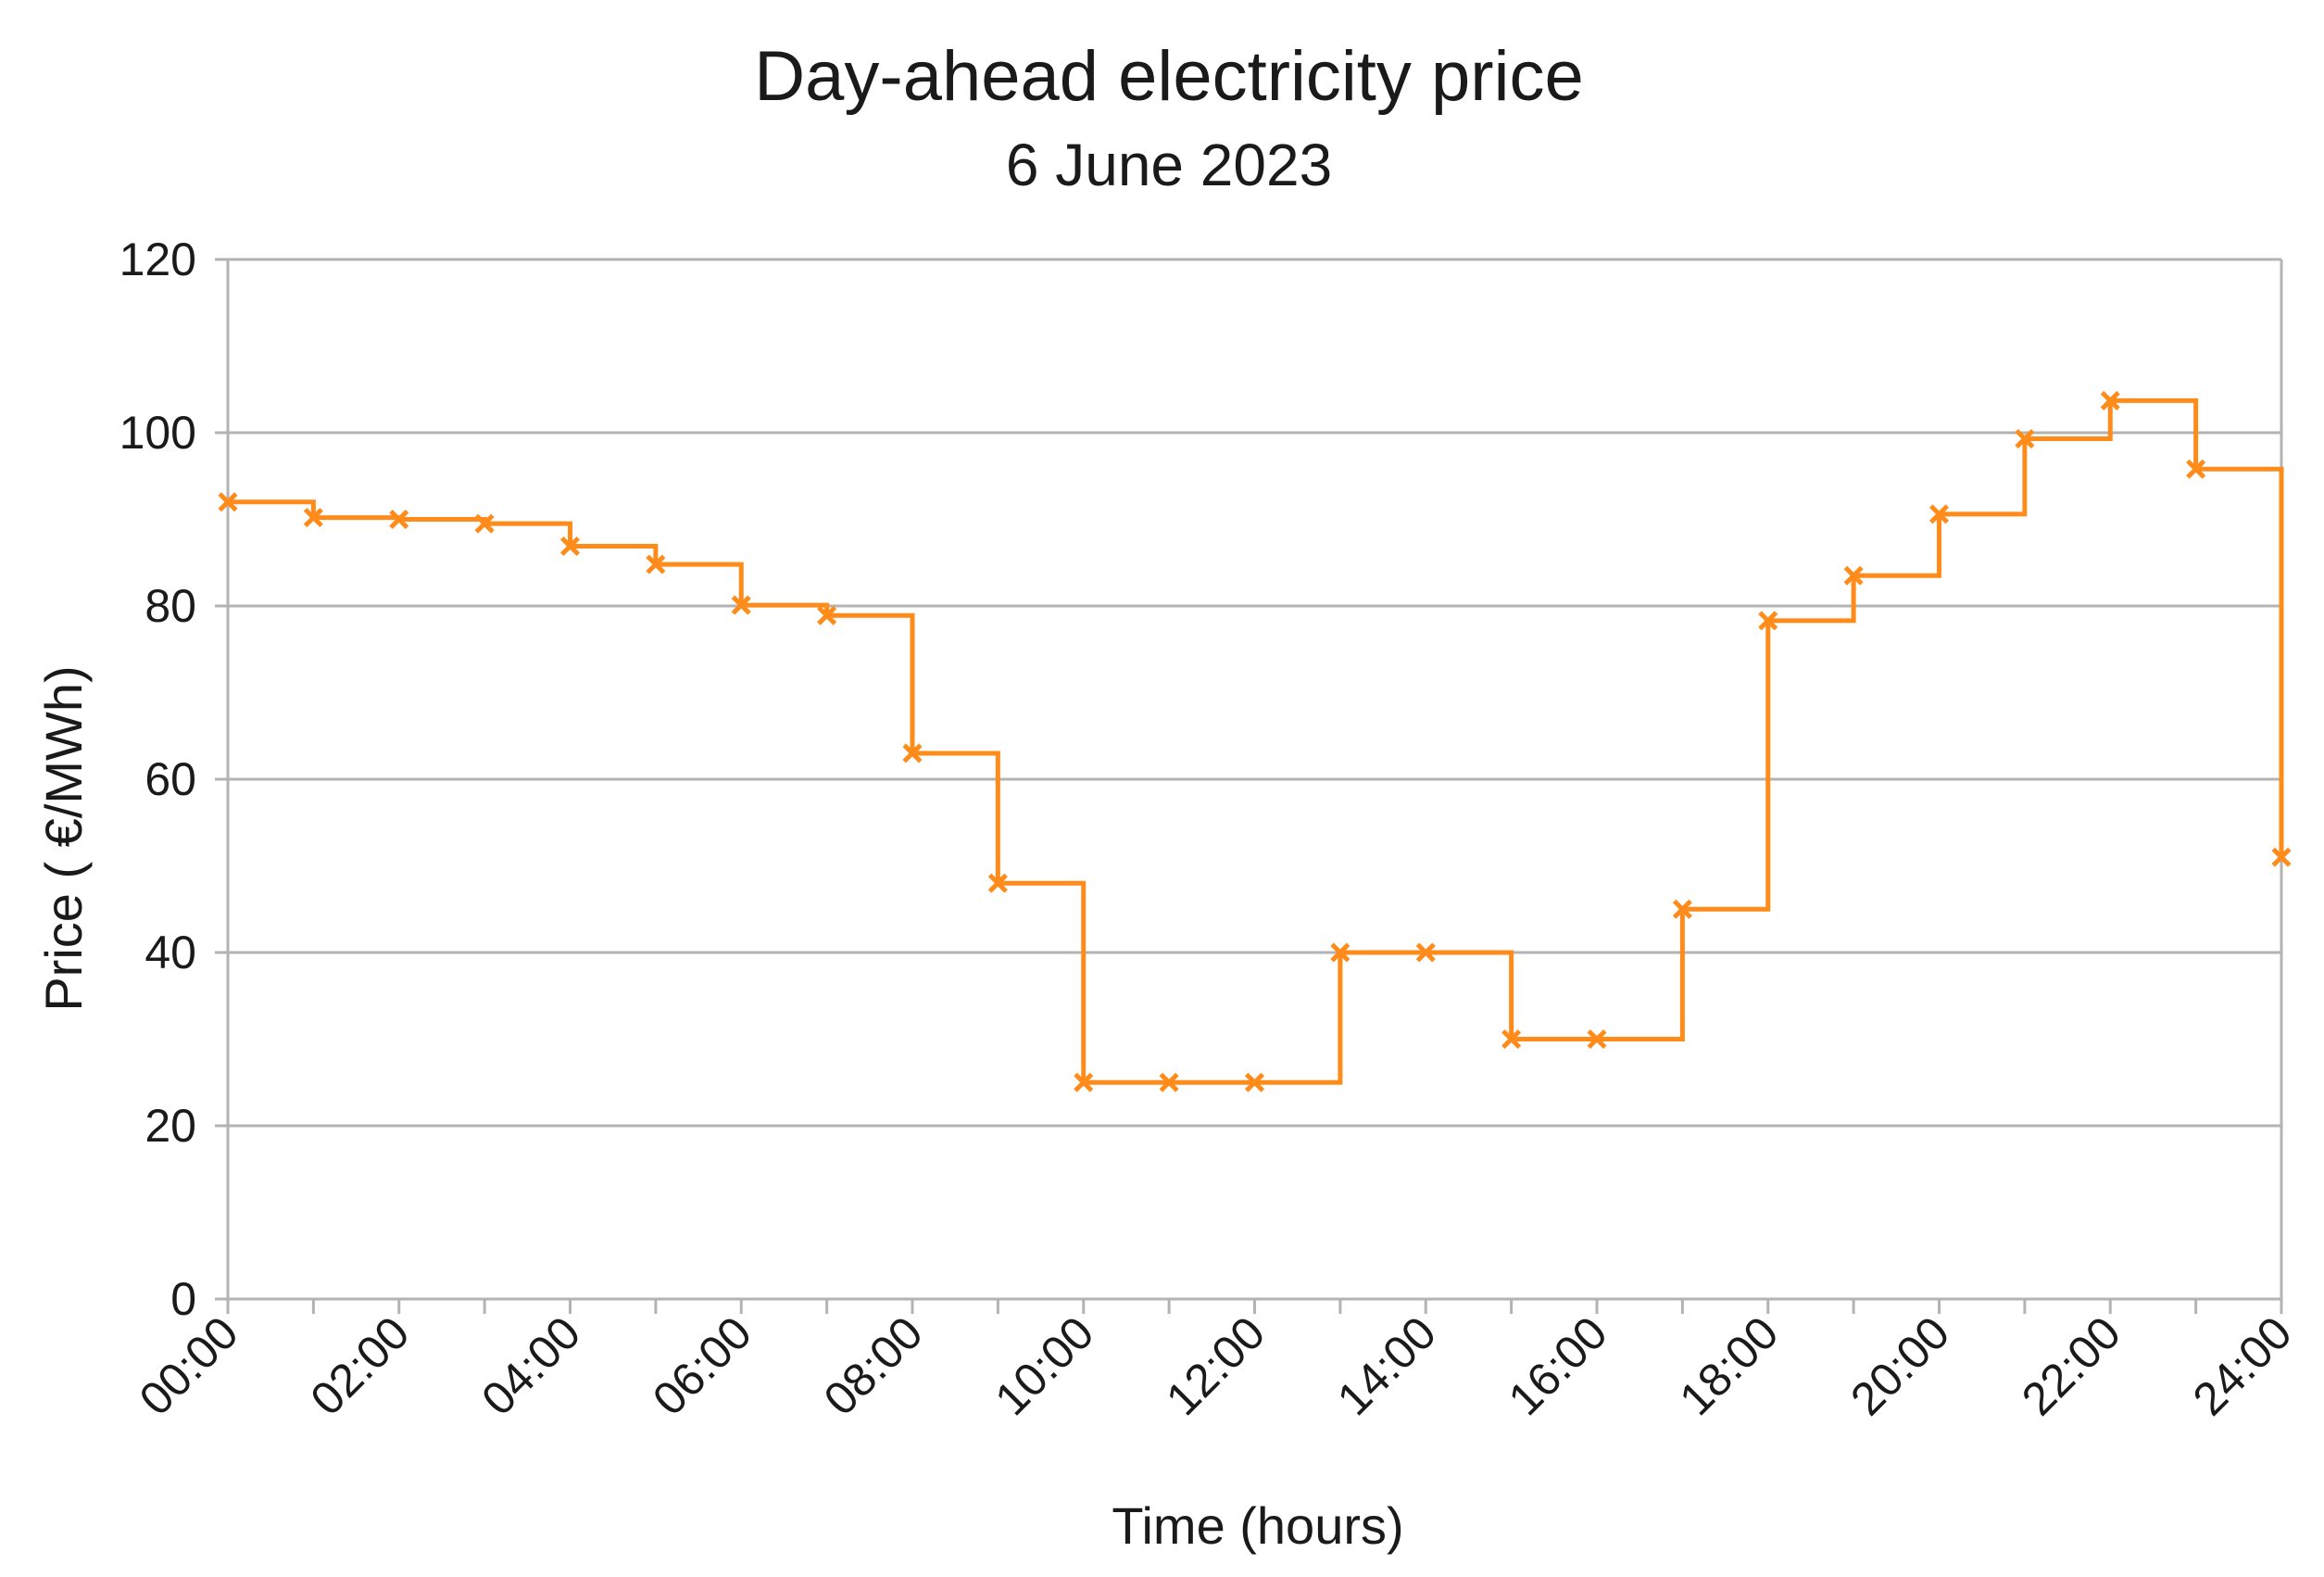 The height and width of the screenshot is (1577, 2324). I want to click on x-tick-label: 12:00, so click(1215, 1365).